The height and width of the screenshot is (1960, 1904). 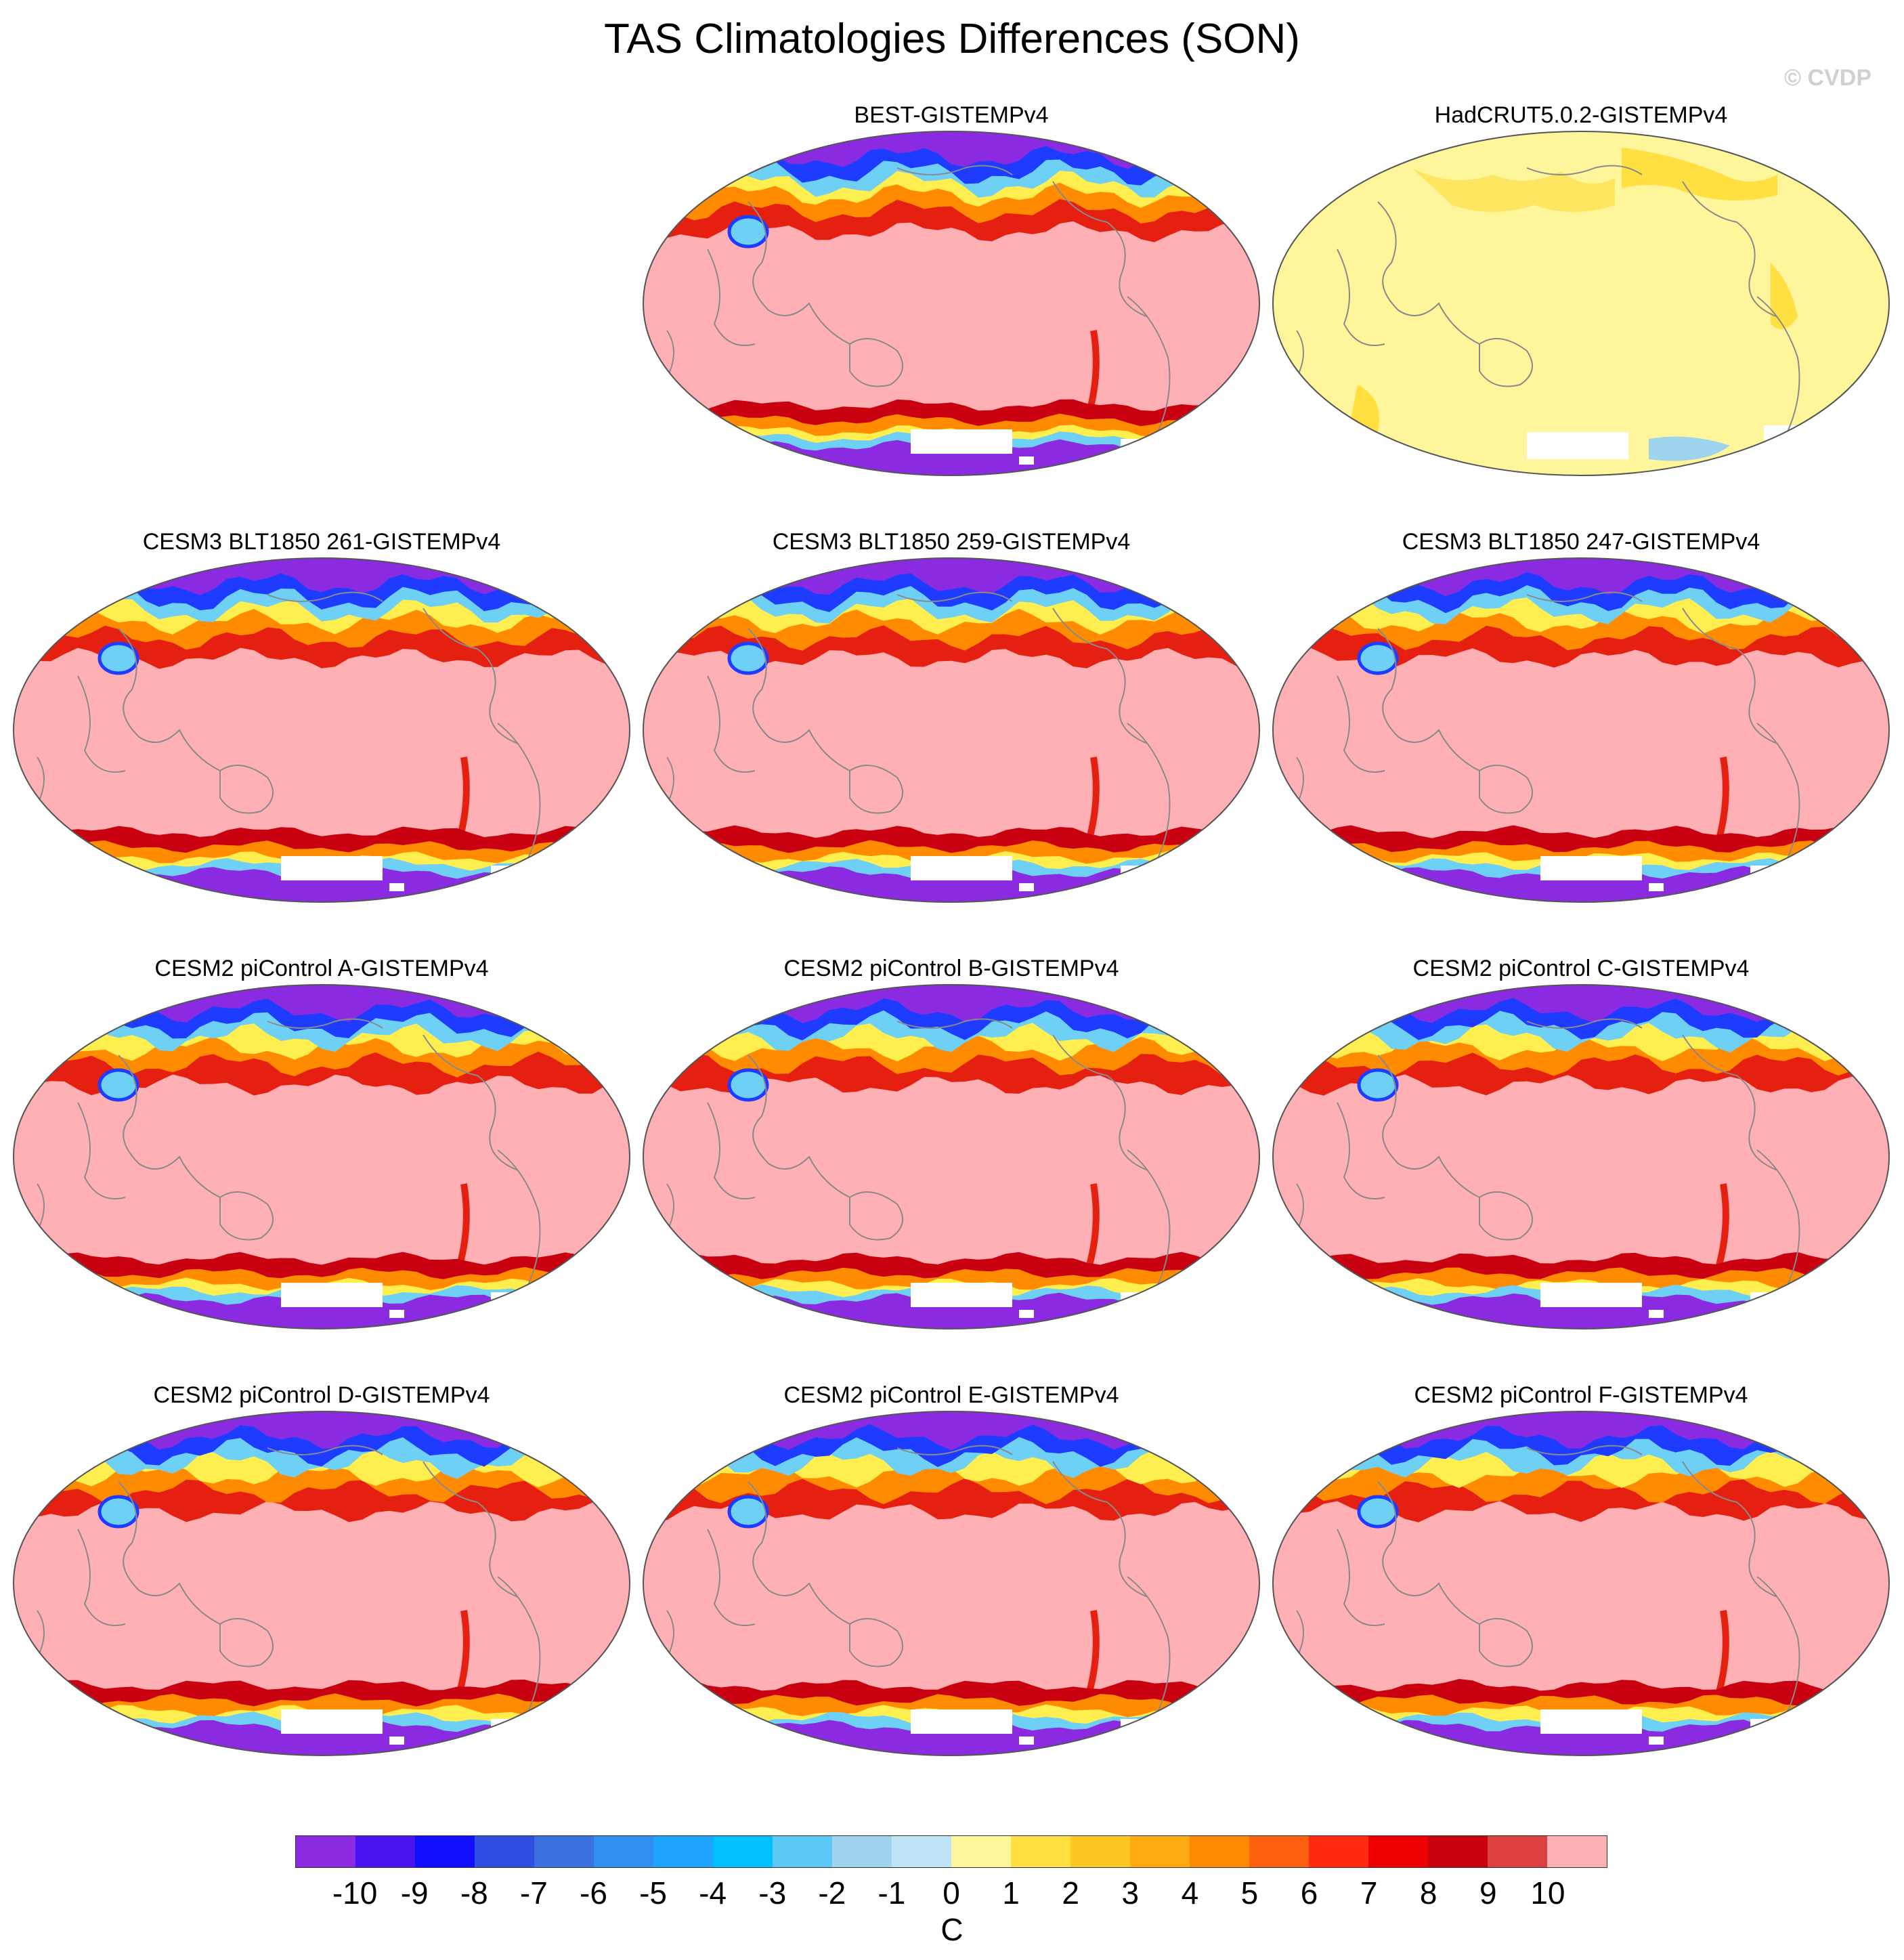 I want to click on colorbar-tick-label: -5, so click(x=653, y=1893).